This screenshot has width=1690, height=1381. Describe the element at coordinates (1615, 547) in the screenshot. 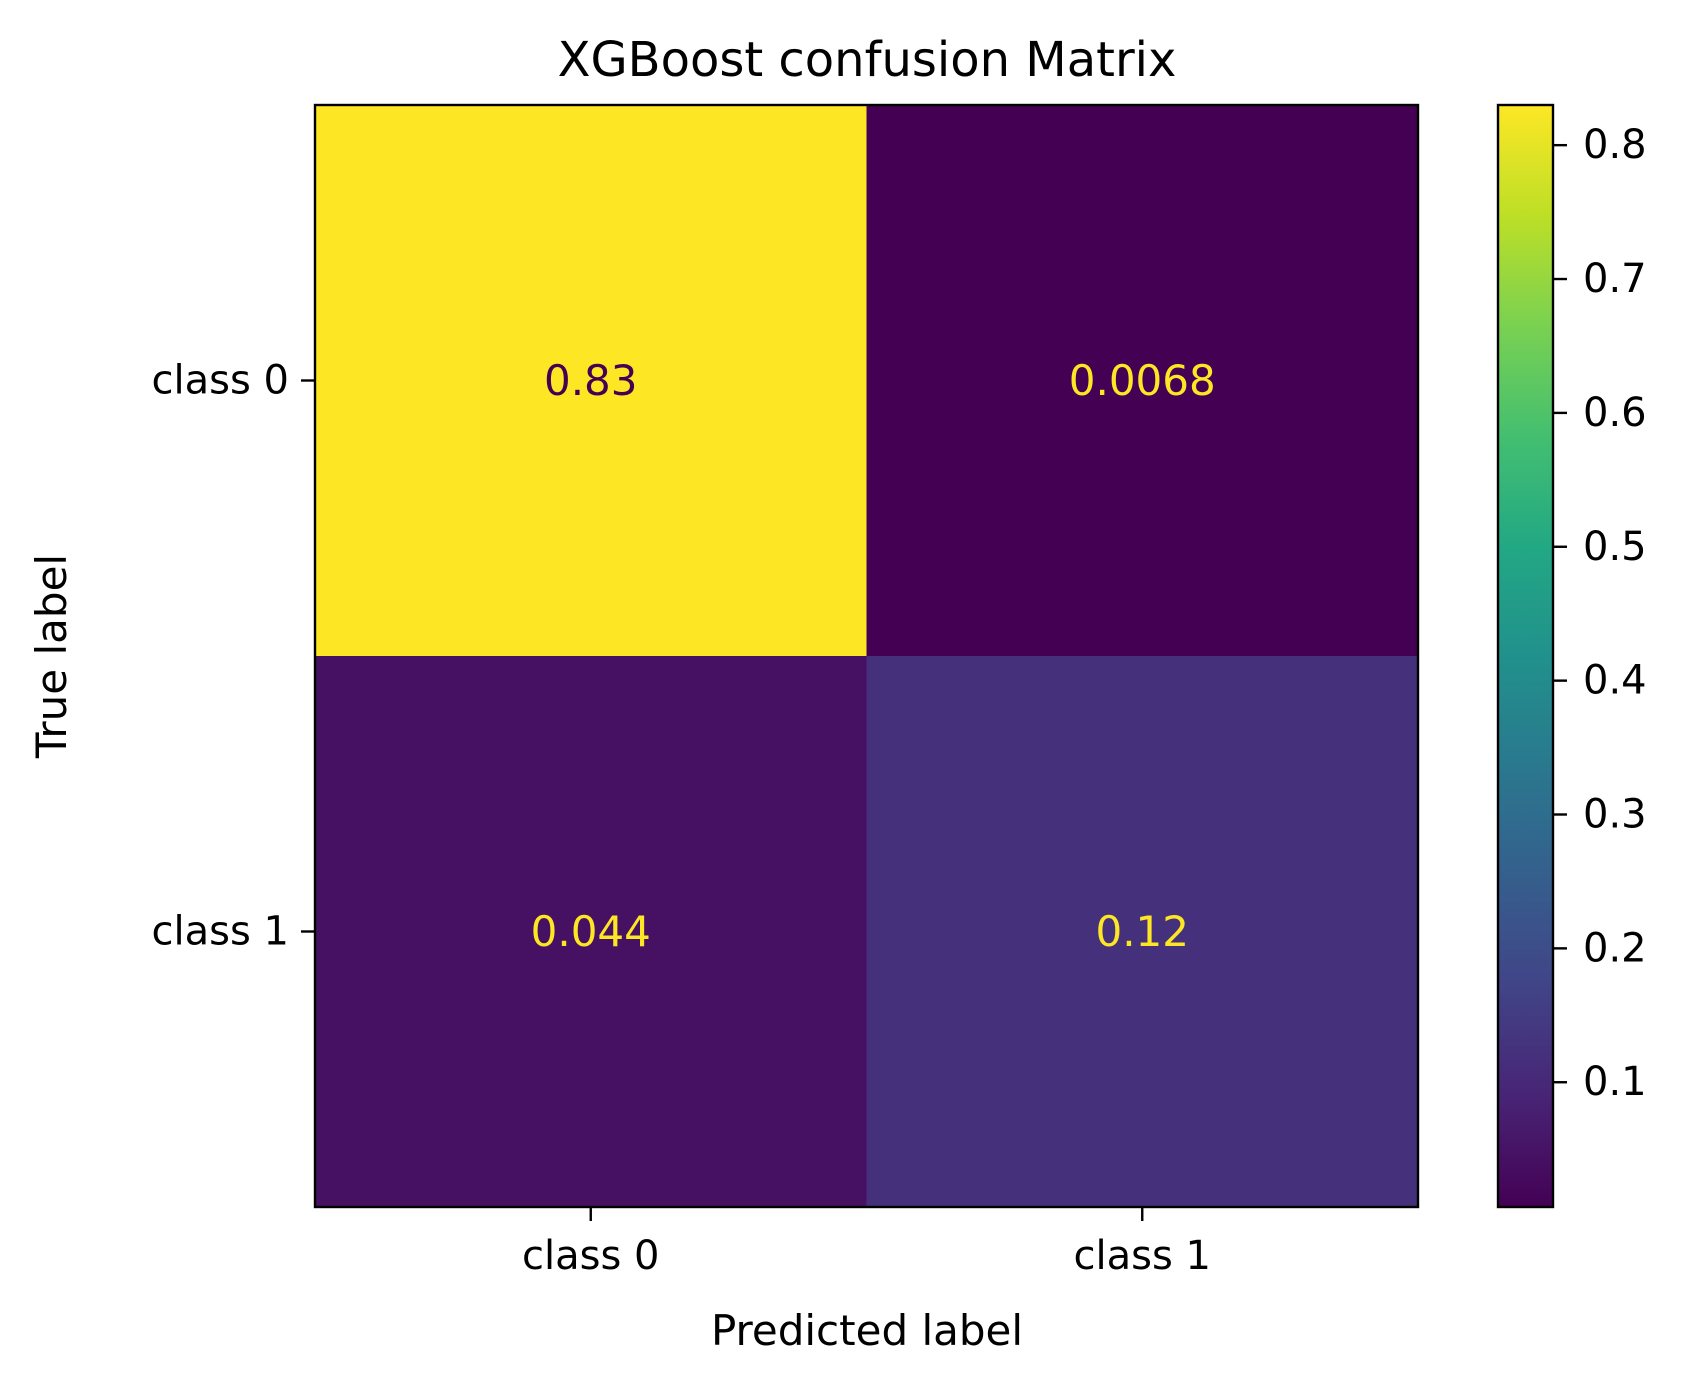

I see `colorbar-tick-label: 0.5` at that location.